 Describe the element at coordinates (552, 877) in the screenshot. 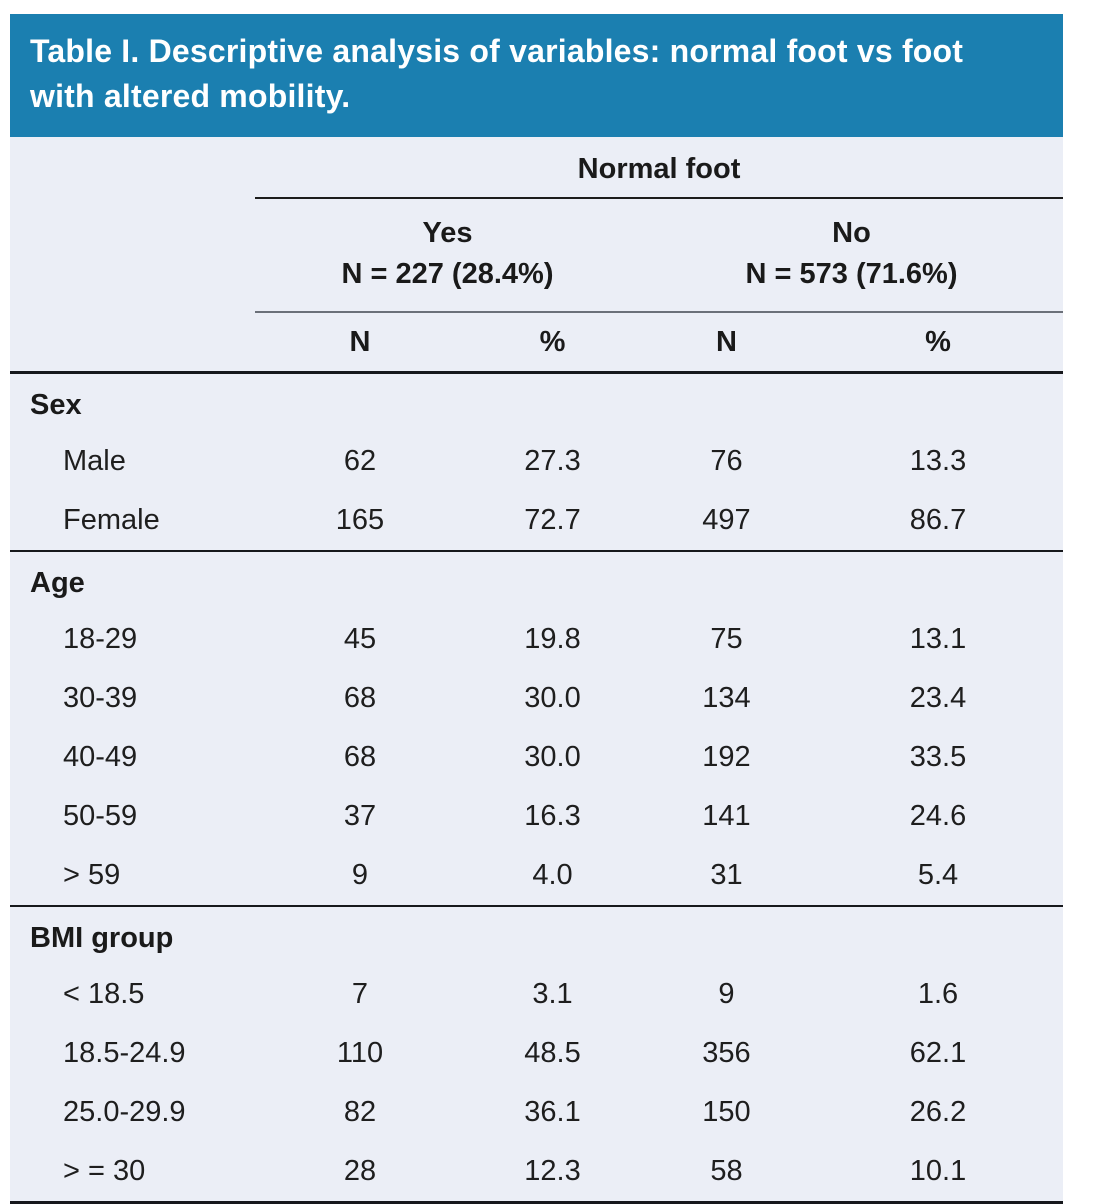

I see `cell-pct-yes: 4.0` at that location.